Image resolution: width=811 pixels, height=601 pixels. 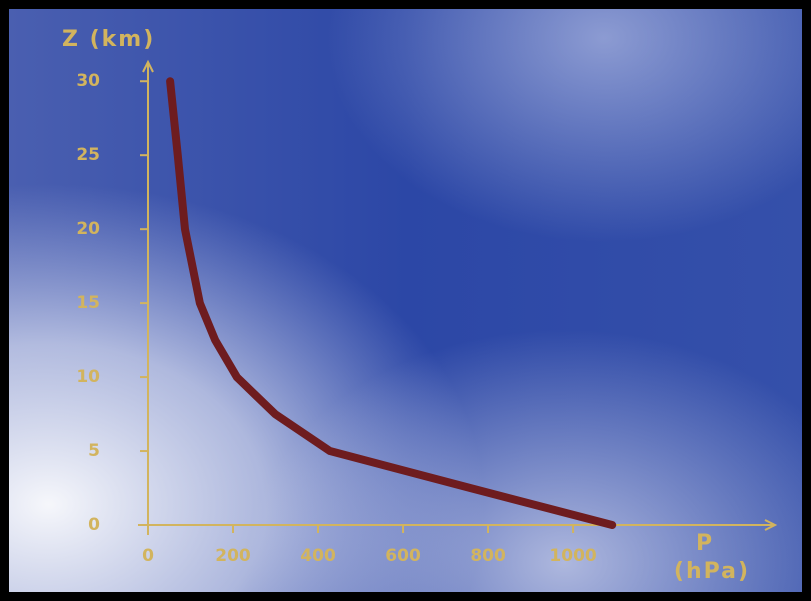 What do you see at coordinates (94, 451) in the screenshot?
I see `y-tick-label: 5` at bounding box center [94, 451].